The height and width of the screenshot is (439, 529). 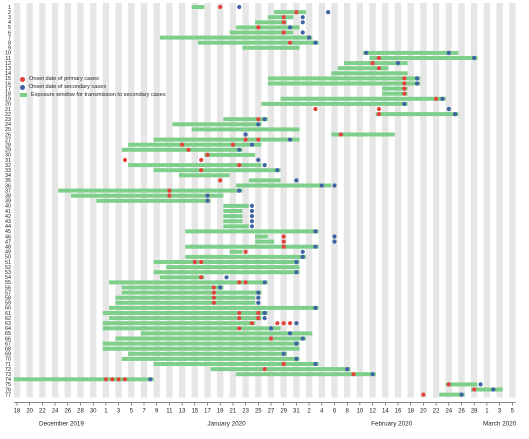 I want to click on y-tick-label: 43, so click(x=8, y=222).